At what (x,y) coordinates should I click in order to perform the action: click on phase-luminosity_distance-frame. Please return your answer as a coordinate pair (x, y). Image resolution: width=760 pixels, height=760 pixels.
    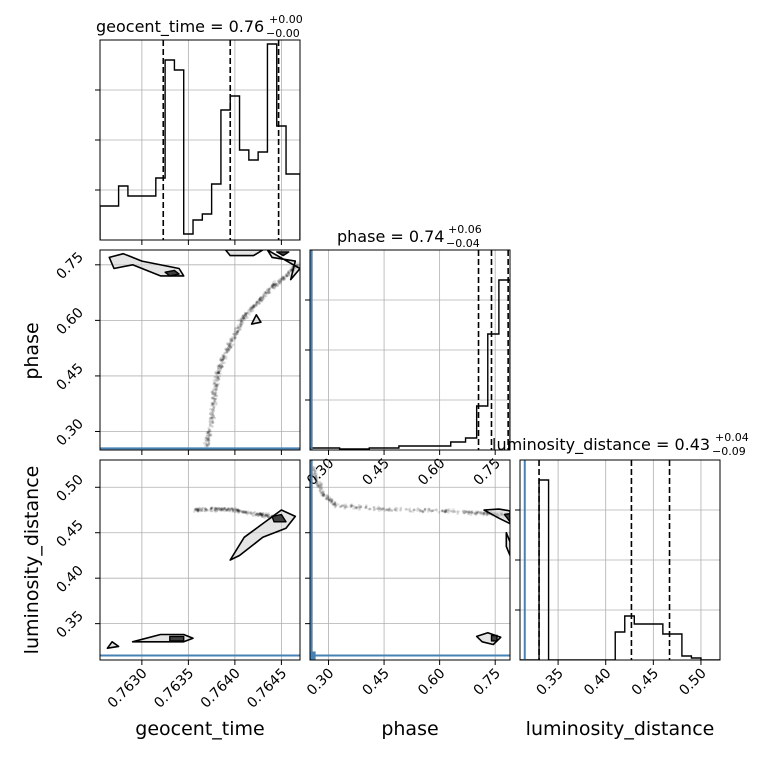
    Looking at the image, I should click on (410, 560).